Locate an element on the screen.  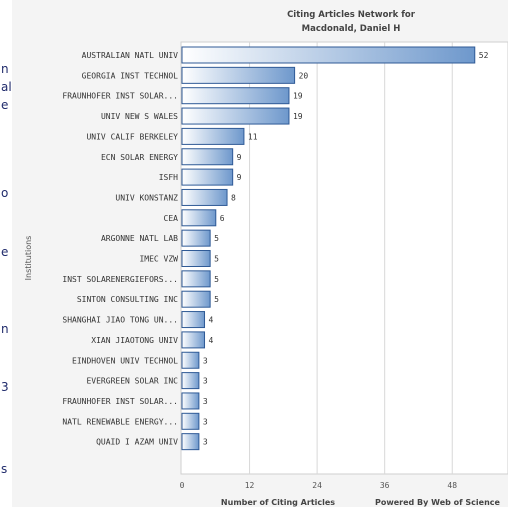
x-axis-ticks: 0 12 24 36 48 is located at coordinates (319, 485).